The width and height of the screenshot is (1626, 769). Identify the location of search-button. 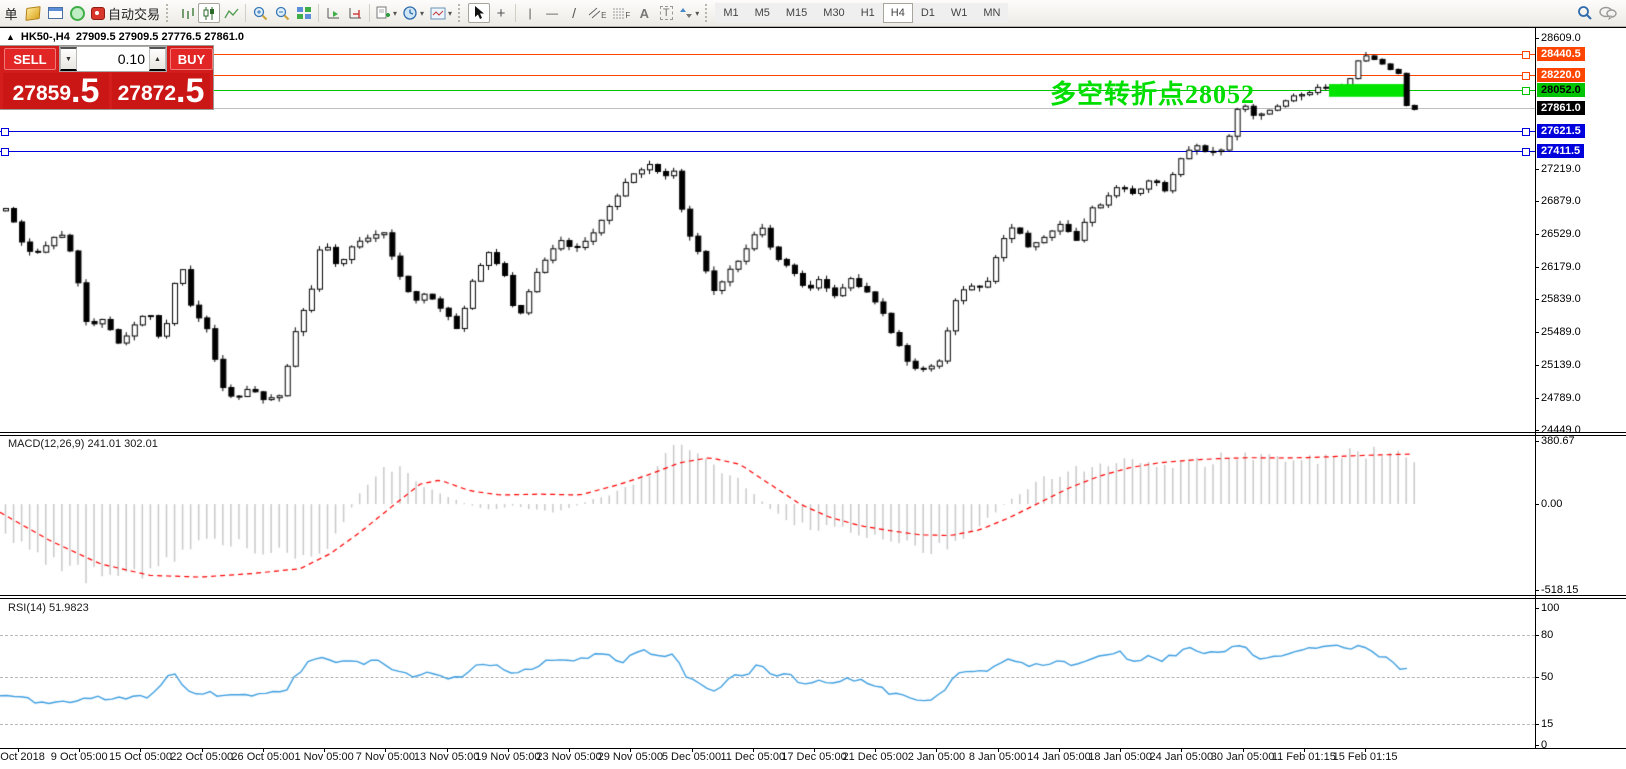
(1585, 13).